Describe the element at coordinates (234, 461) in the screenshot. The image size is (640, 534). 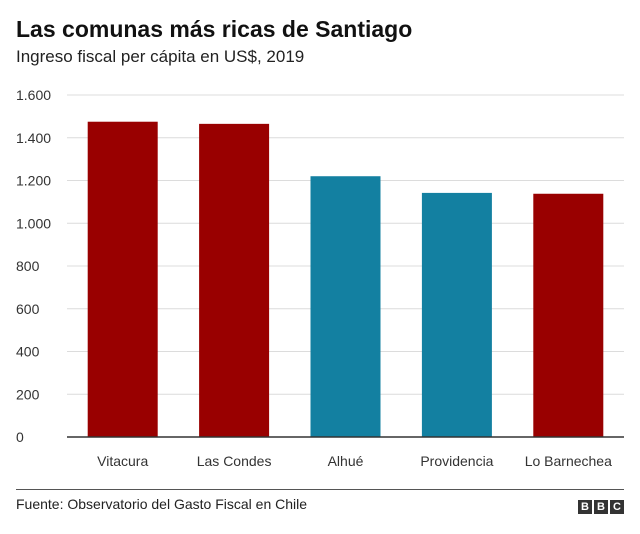
I see `x-category-label: Las Condes` at that location.